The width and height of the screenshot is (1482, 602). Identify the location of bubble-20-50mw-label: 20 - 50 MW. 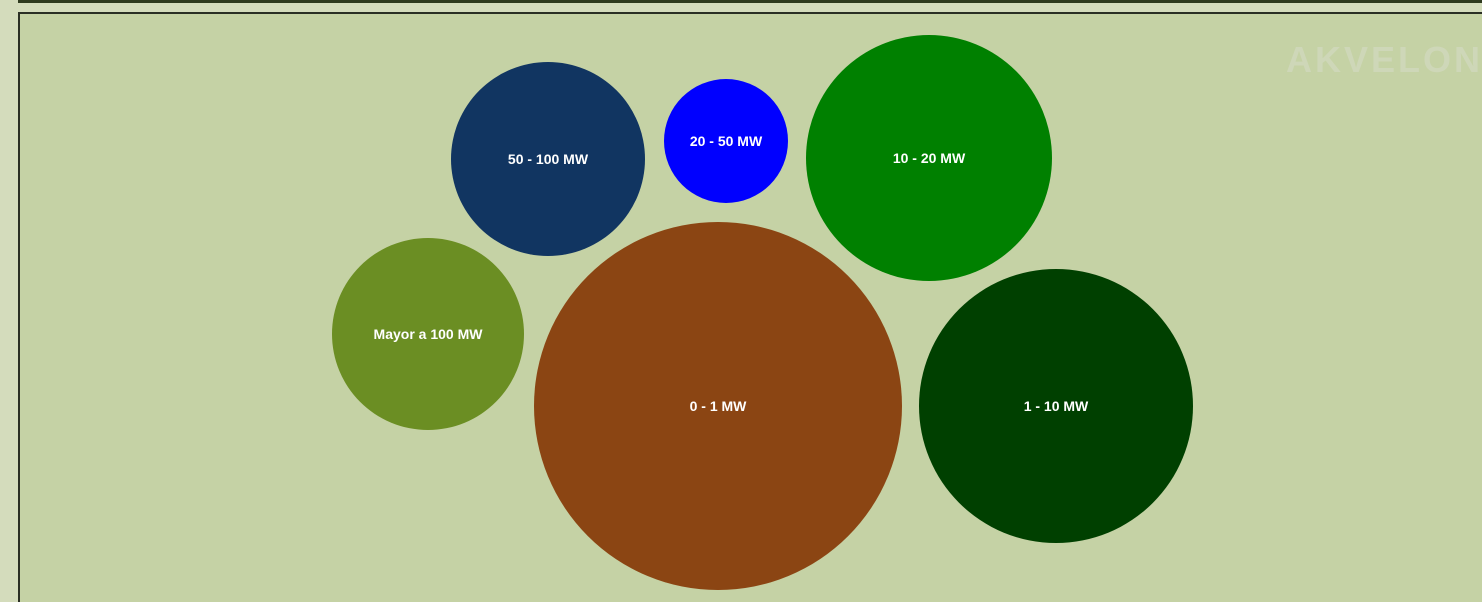
(726, 141).